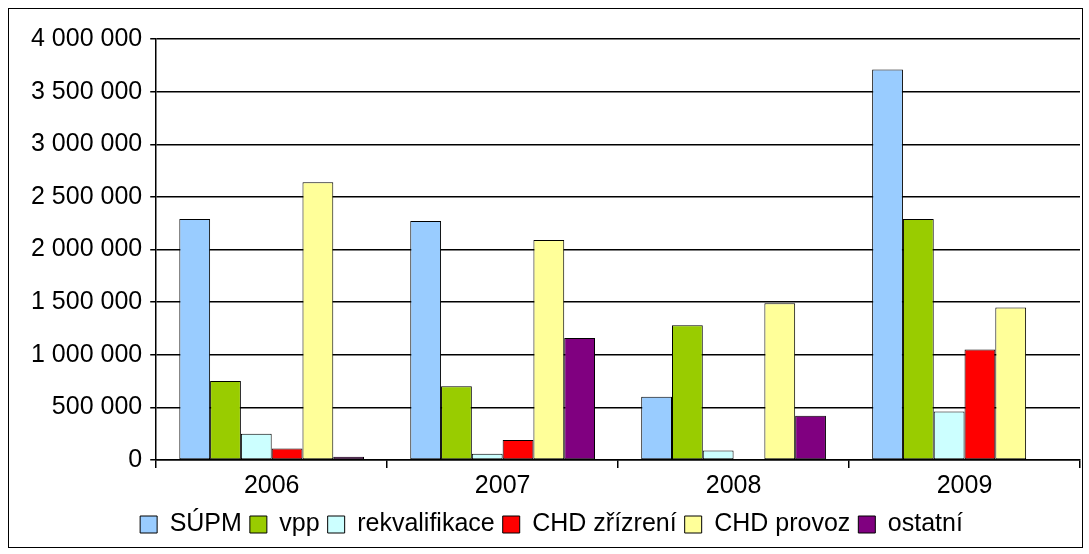 The height and width of the screenshot is (554, 1089). What do you see at coordinates (87, 89) in the screenshot?
I see `y-tick-label: 3 500 000` at bounding box center [87, 89].